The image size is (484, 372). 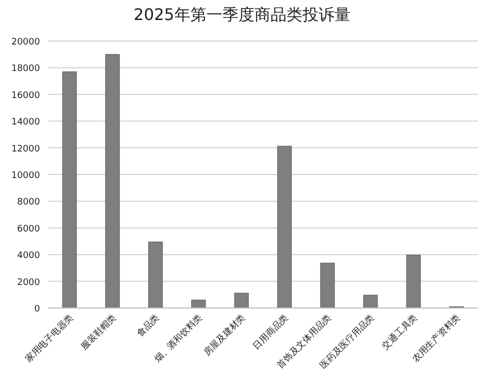 What do you see at coordinates (25, 123) in the screenshot?
I see `y-tick-label: 14000` at bounding box center [25, 123].